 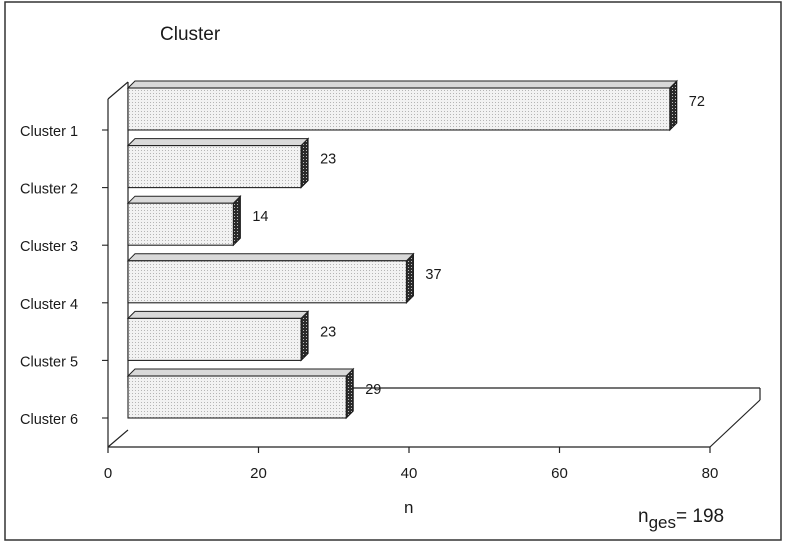 I want to click on x-tick-label: 40, so click(x=409, y=473).